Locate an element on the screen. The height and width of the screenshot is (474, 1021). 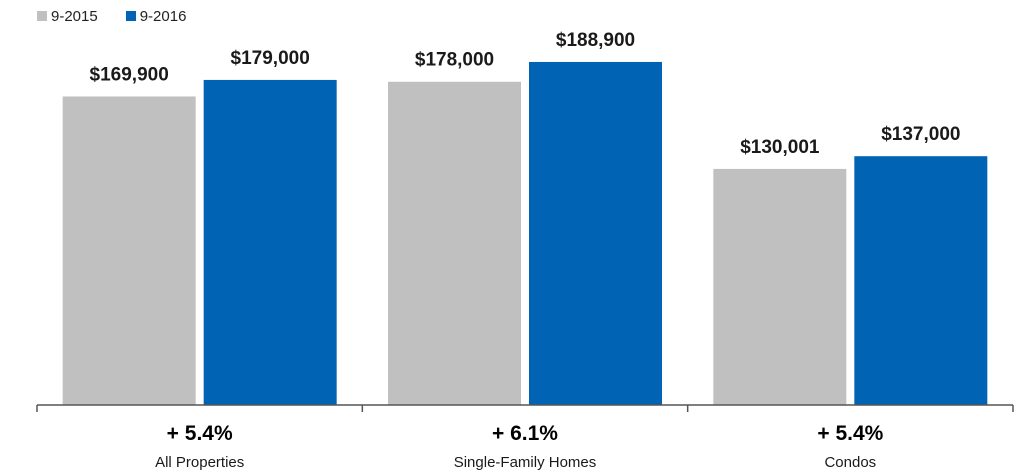
change-label: + 6.1% is located at coordinates (525, 433).